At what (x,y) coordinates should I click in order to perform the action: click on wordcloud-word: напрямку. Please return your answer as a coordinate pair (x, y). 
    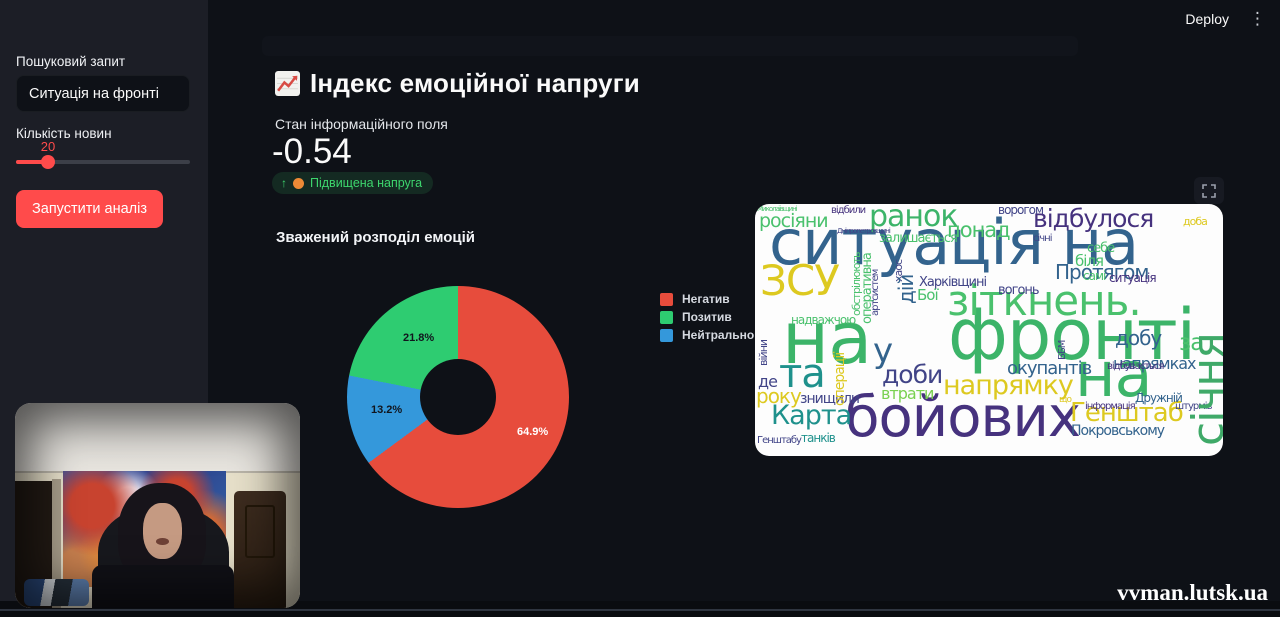
    Looking at the image, I should click on (1008, 385).